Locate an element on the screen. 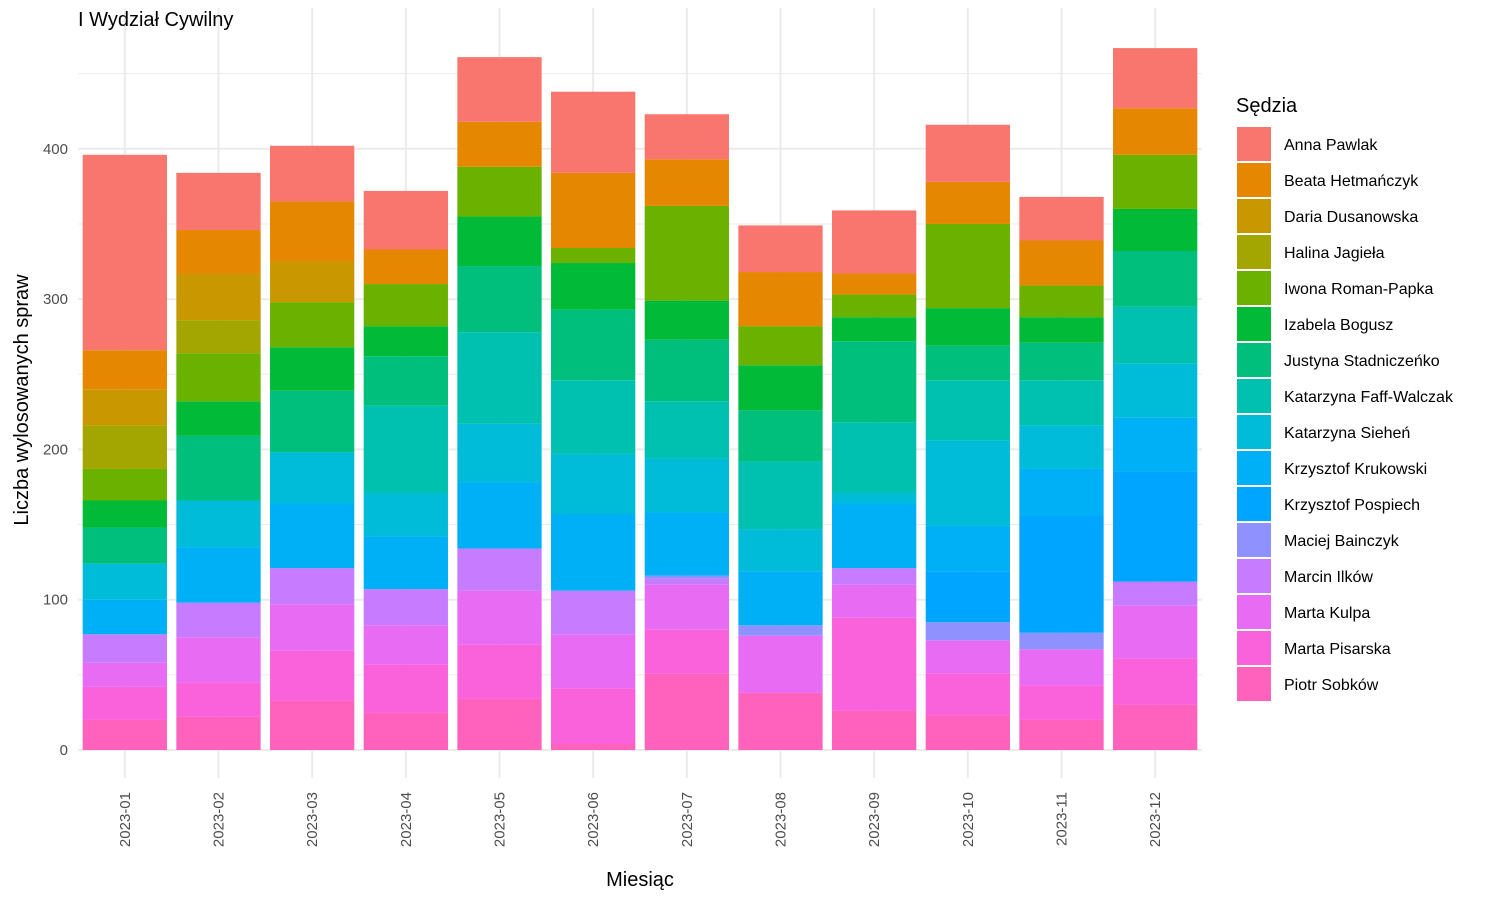 The width and height of the screenshot is (1500, 900). legend-label: Katarzyna Sieheń is located at coordinates (1347, 433).